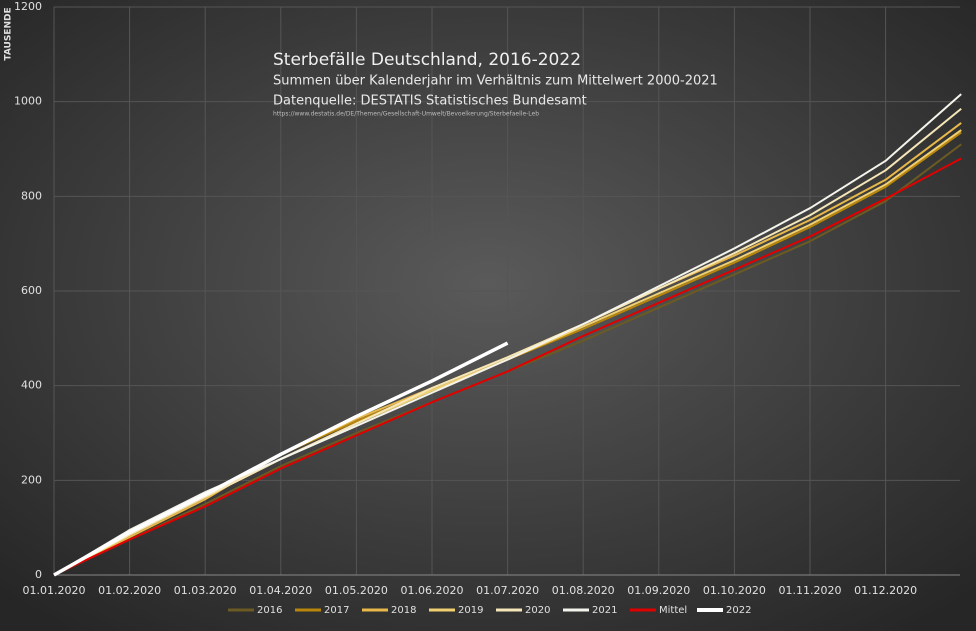 This screenshot has width=976, height=631. Describe the element at coordinates (336, 610) in the screenshot. I see `legend-label: 2017` at that location.